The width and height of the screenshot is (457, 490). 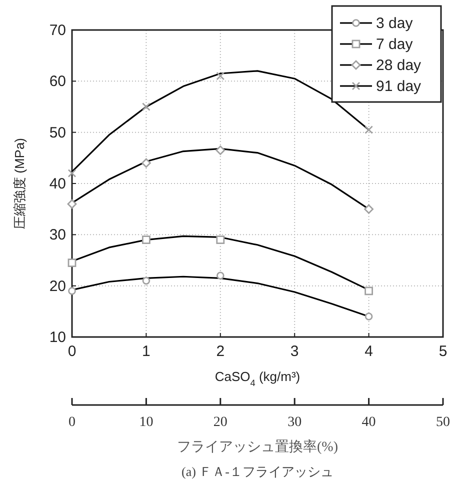 I want to click on x2-tick-label: 40, so click(x=369, y=422).